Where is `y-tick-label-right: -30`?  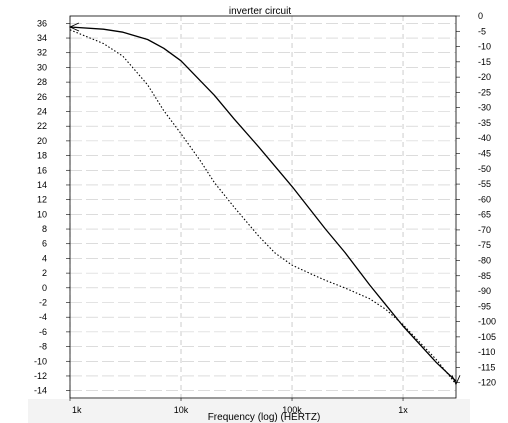
y-tick-label-right: -30 is located at coordinates (484, 108).